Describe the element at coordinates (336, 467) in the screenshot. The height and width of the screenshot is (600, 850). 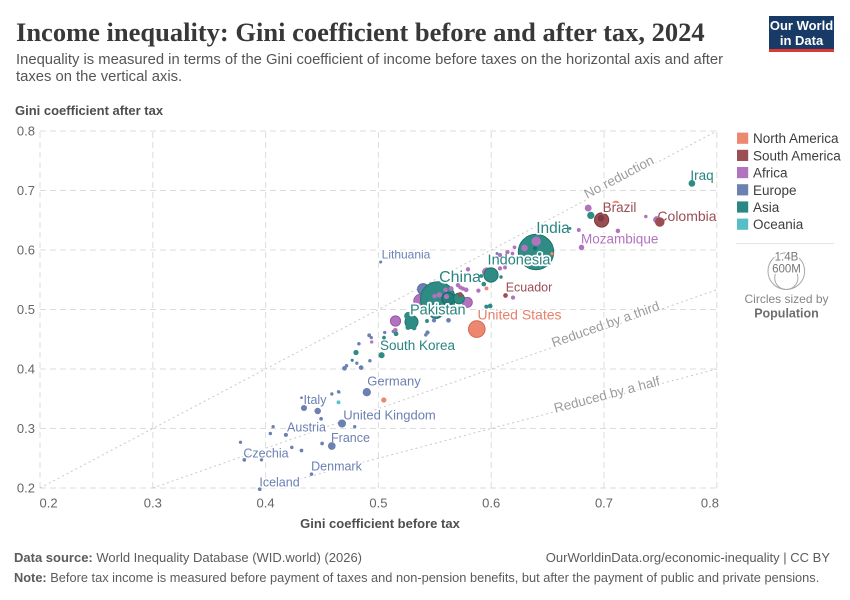
I see `svg-text: Denmark` at that location.